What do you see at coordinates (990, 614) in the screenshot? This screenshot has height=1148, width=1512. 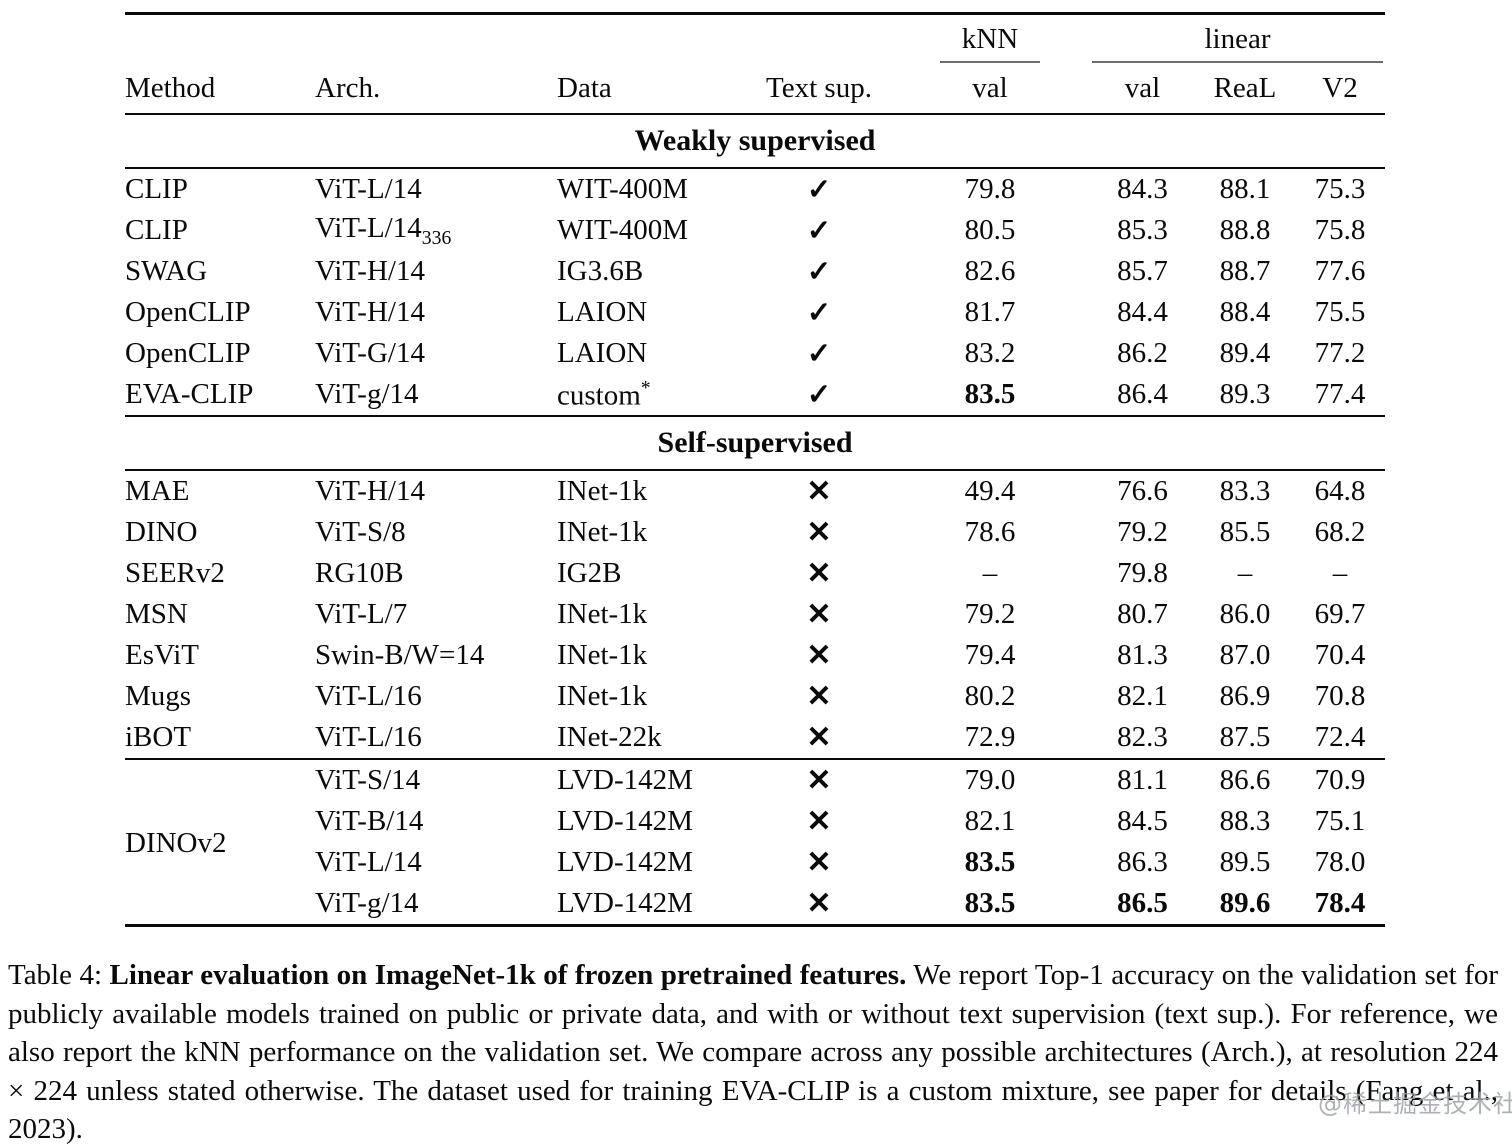 I see `cell-knn-val: 79.2` at bounding box center [990, 614].